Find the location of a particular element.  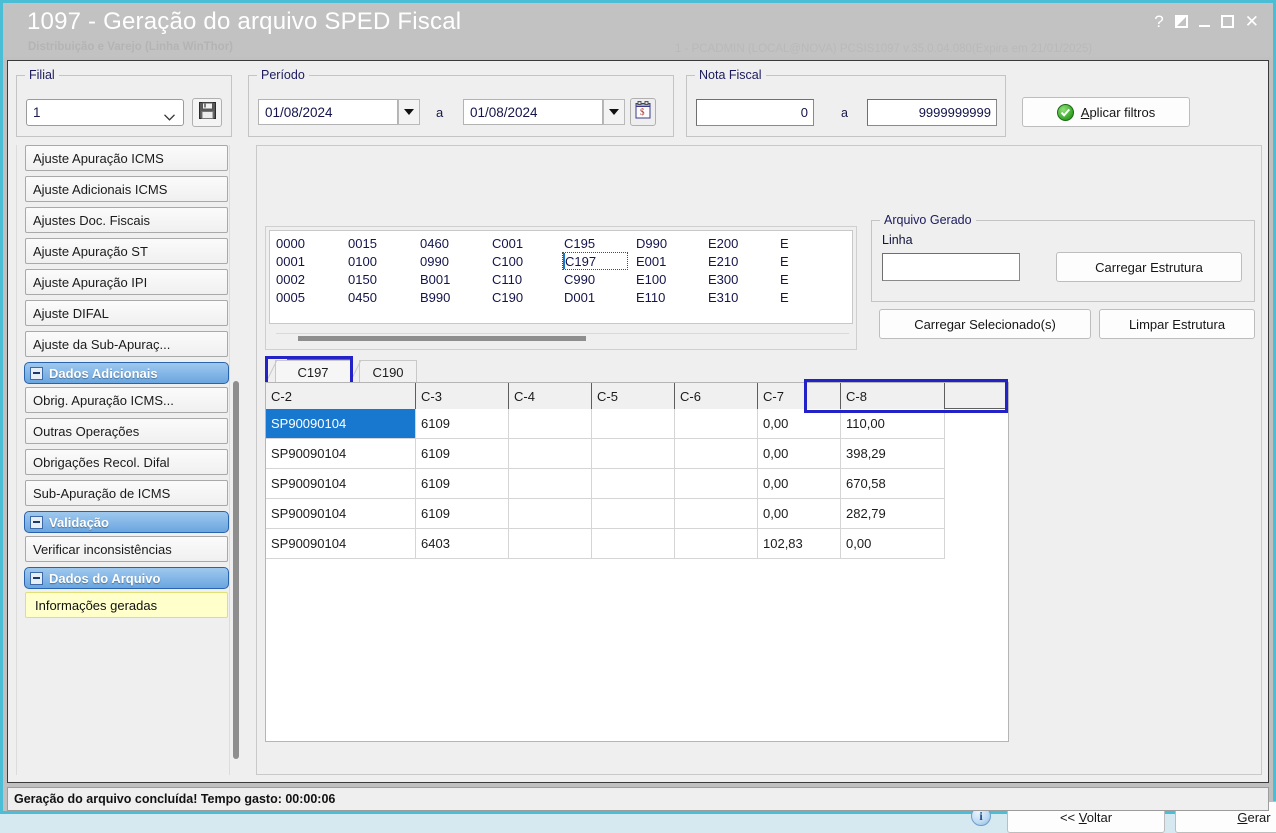

periodo-from-dropdown is located at coordinates (409, 112).